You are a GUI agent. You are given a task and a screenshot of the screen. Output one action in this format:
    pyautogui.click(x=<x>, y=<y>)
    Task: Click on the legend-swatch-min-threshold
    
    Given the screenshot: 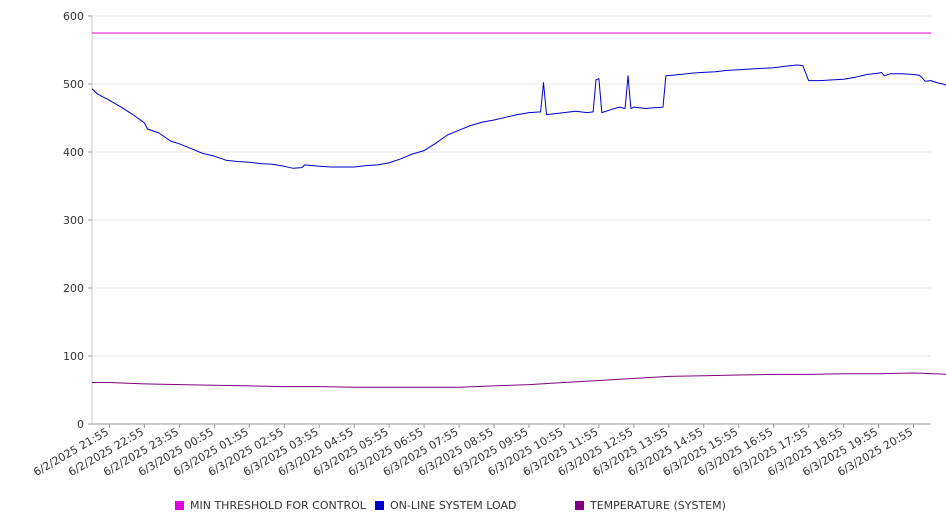 What is the action you would take?
    pyautogui.click(x=179, y=505)
    